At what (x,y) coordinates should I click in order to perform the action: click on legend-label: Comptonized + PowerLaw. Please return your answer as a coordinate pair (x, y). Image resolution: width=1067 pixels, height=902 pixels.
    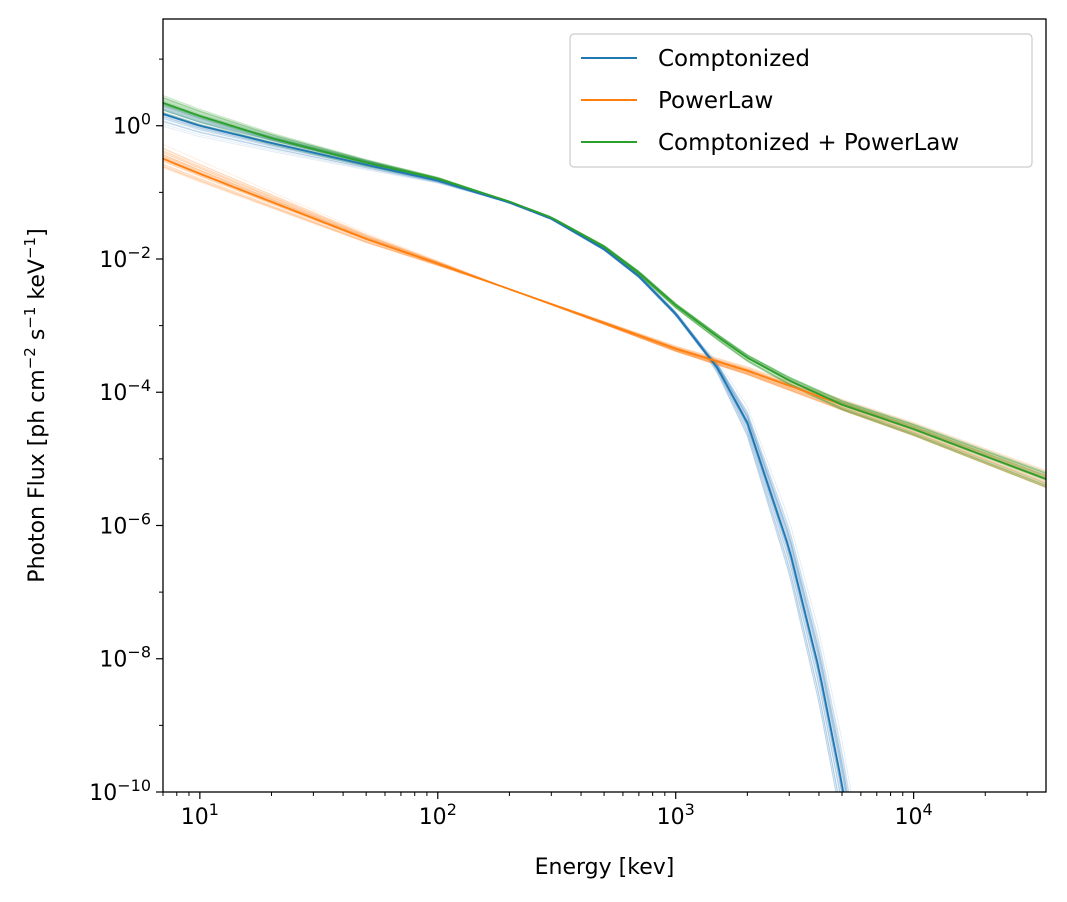
    Looking at the image, I should click on (808, 143).